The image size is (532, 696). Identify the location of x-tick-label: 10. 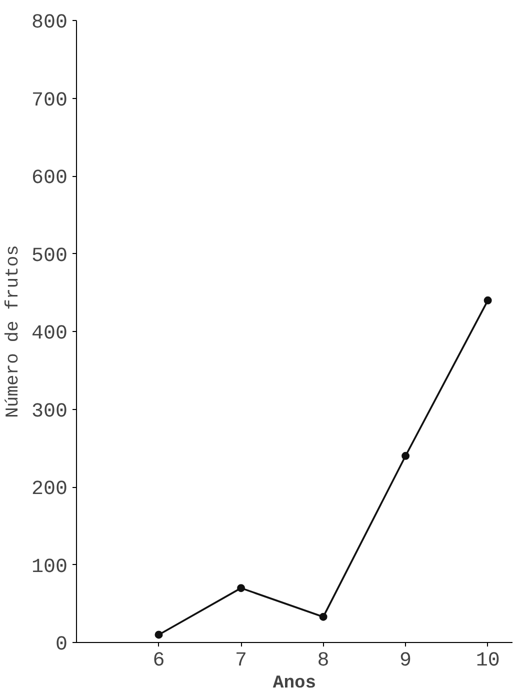
(488, 661).